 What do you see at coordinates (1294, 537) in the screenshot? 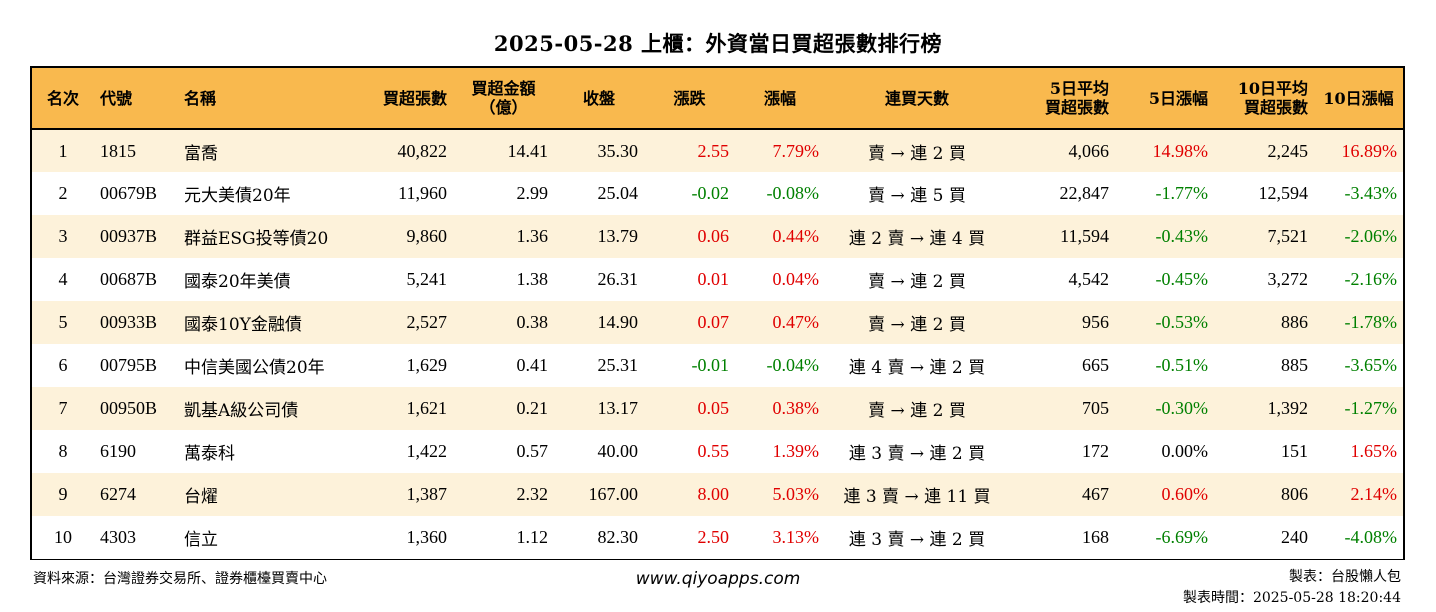
I see `cell-avg10-lots: 240` at bounding box center [1294, 537].